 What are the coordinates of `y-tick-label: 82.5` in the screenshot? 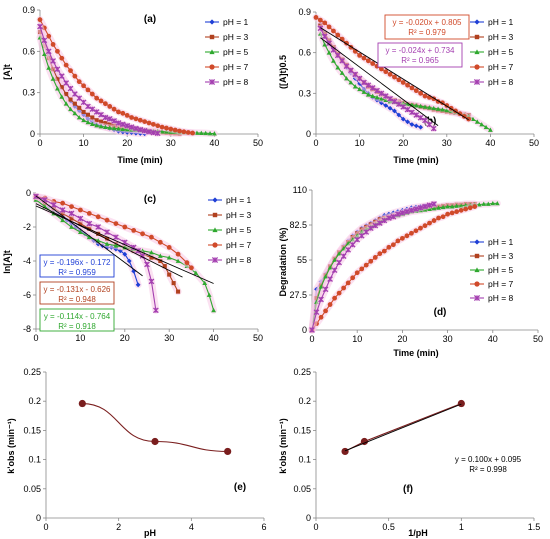 It's located at (298, 225).